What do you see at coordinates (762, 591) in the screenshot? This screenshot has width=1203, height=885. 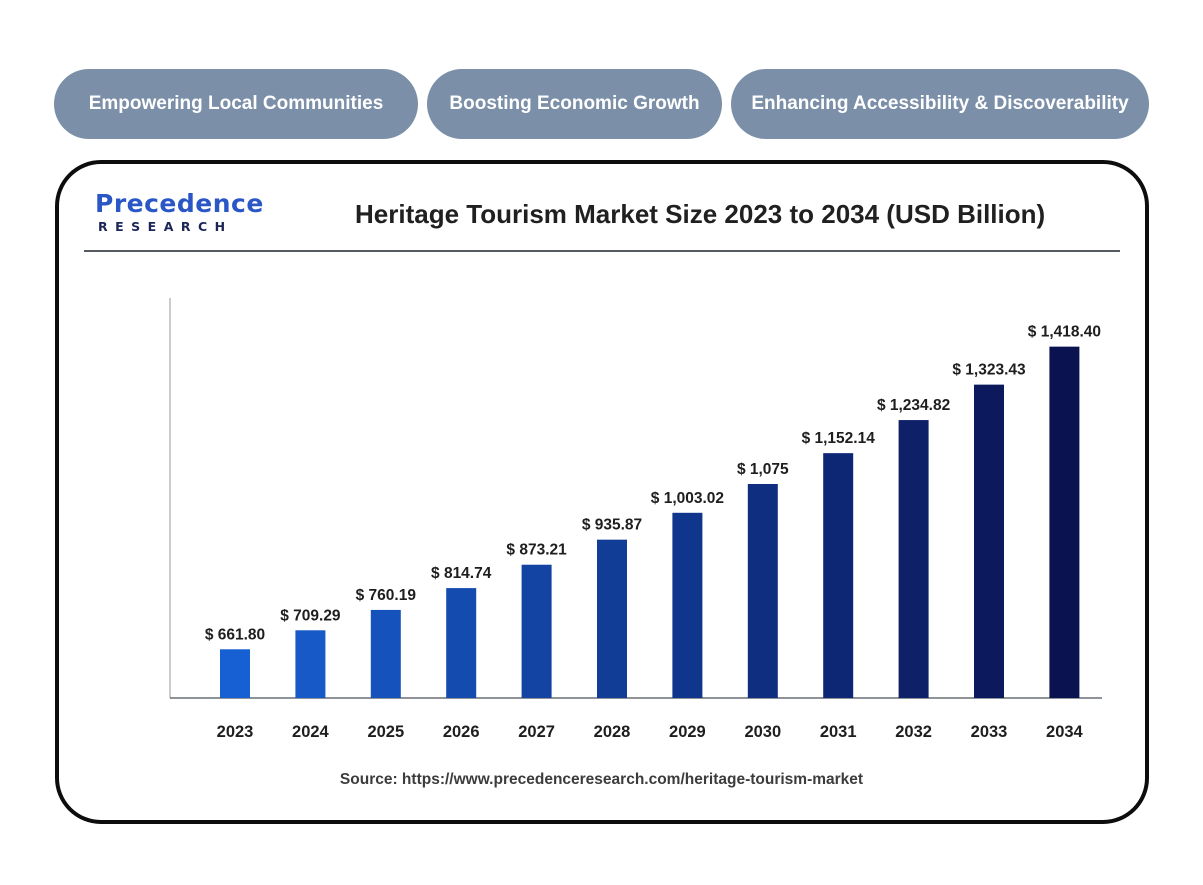 I see `bar-2030` at bounding box center [762, 591].